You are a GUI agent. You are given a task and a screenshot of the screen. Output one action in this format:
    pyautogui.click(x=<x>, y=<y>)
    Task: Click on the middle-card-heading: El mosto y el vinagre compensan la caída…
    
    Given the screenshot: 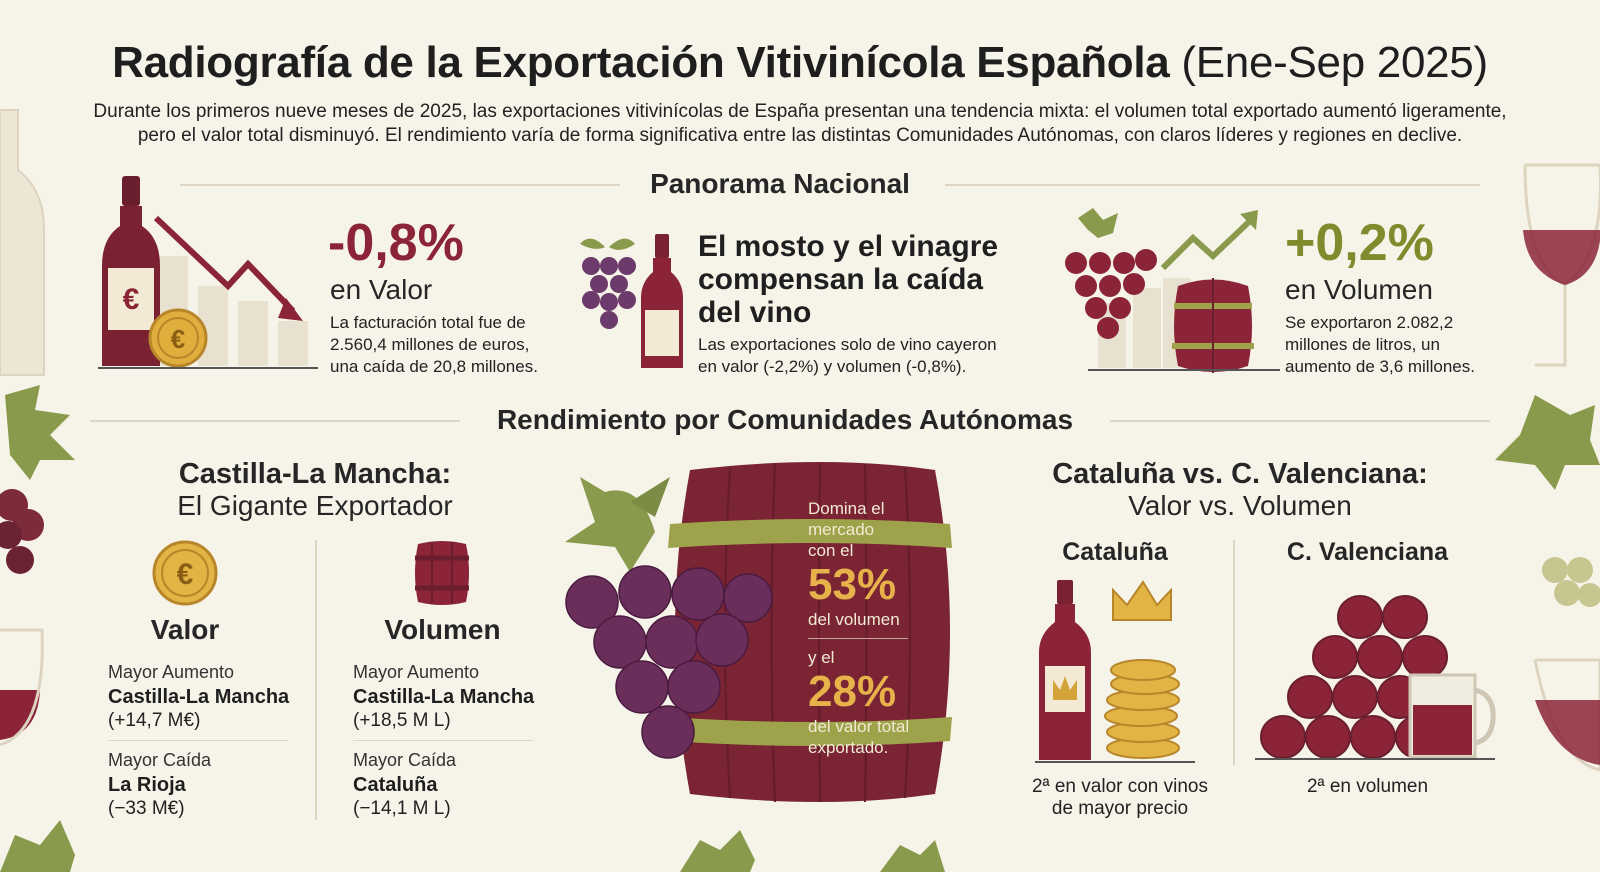 What is the action you would take?
    pyautogui.click(x=848, y=279)
    